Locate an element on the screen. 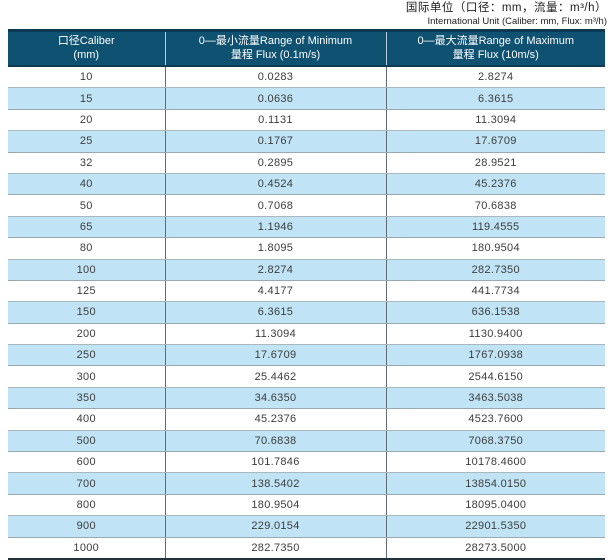 The image size is (614, 560). min-flux-cell: 70.6838 is located at coordinates (275, 441).